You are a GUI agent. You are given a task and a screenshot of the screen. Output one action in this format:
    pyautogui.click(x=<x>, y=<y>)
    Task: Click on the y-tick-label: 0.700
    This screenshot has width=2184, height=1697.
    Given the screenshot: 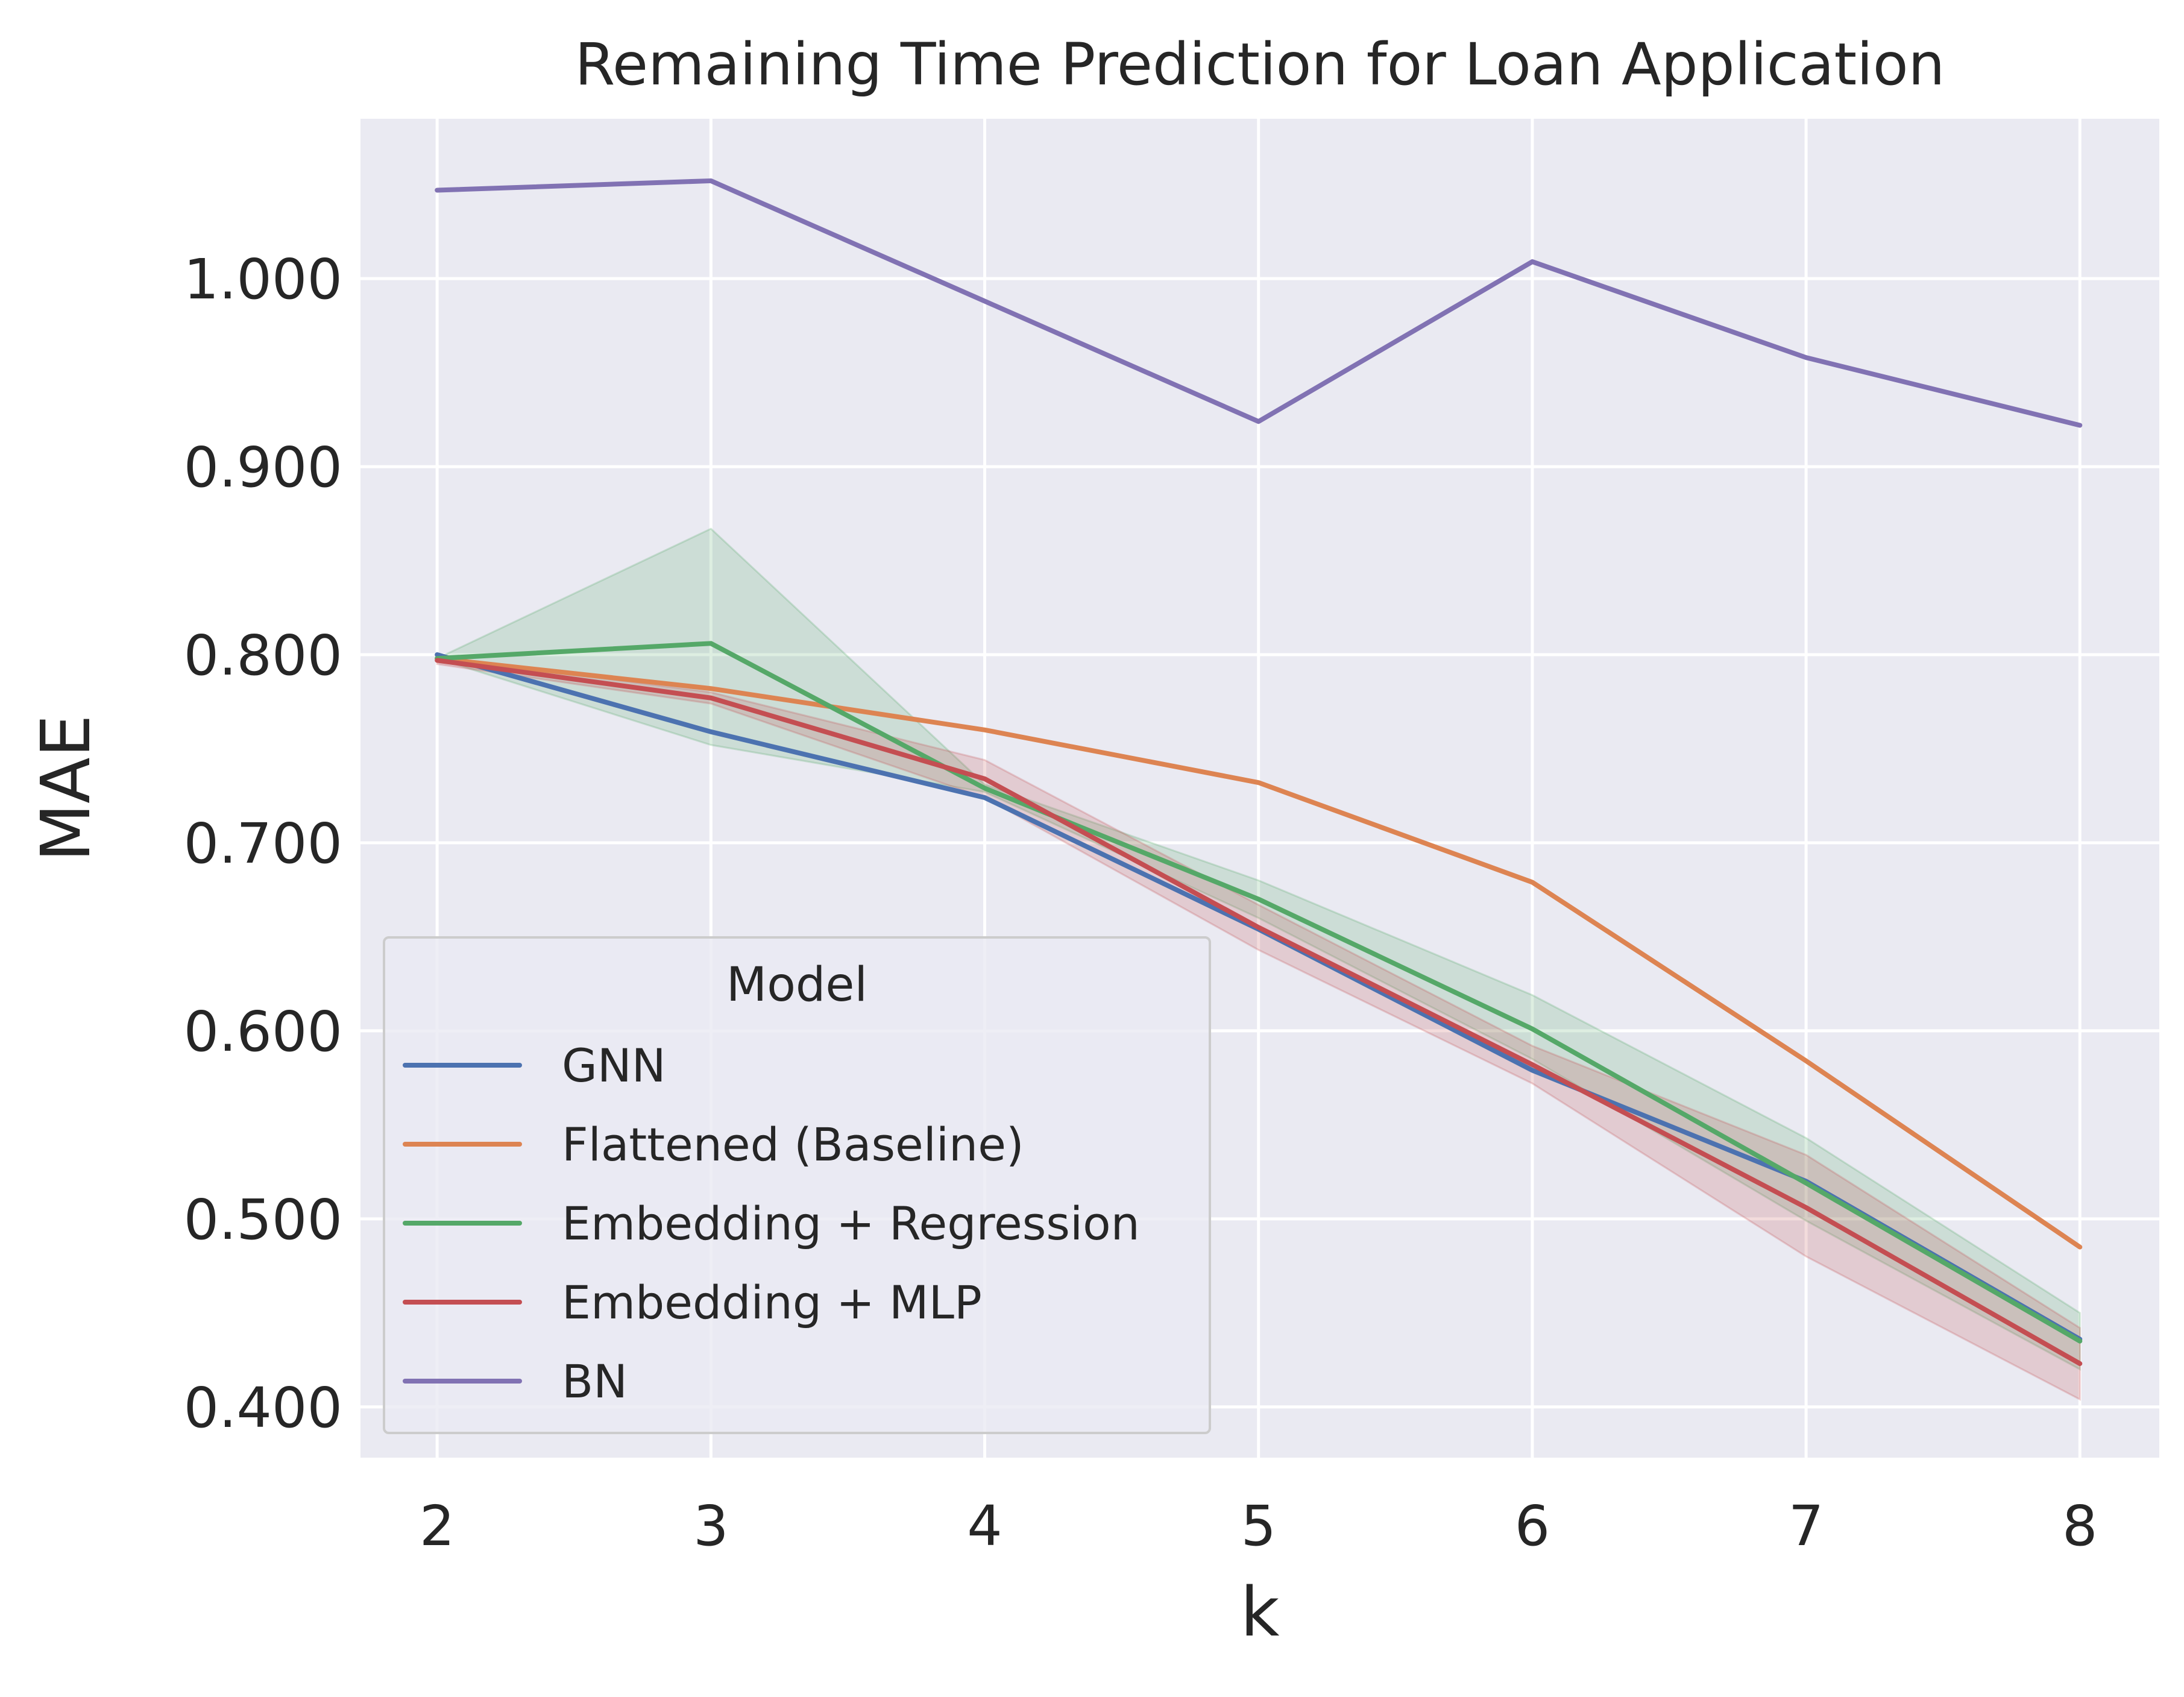 What is the action you would take?
    pyautogui.click(x=263, y=843)
    